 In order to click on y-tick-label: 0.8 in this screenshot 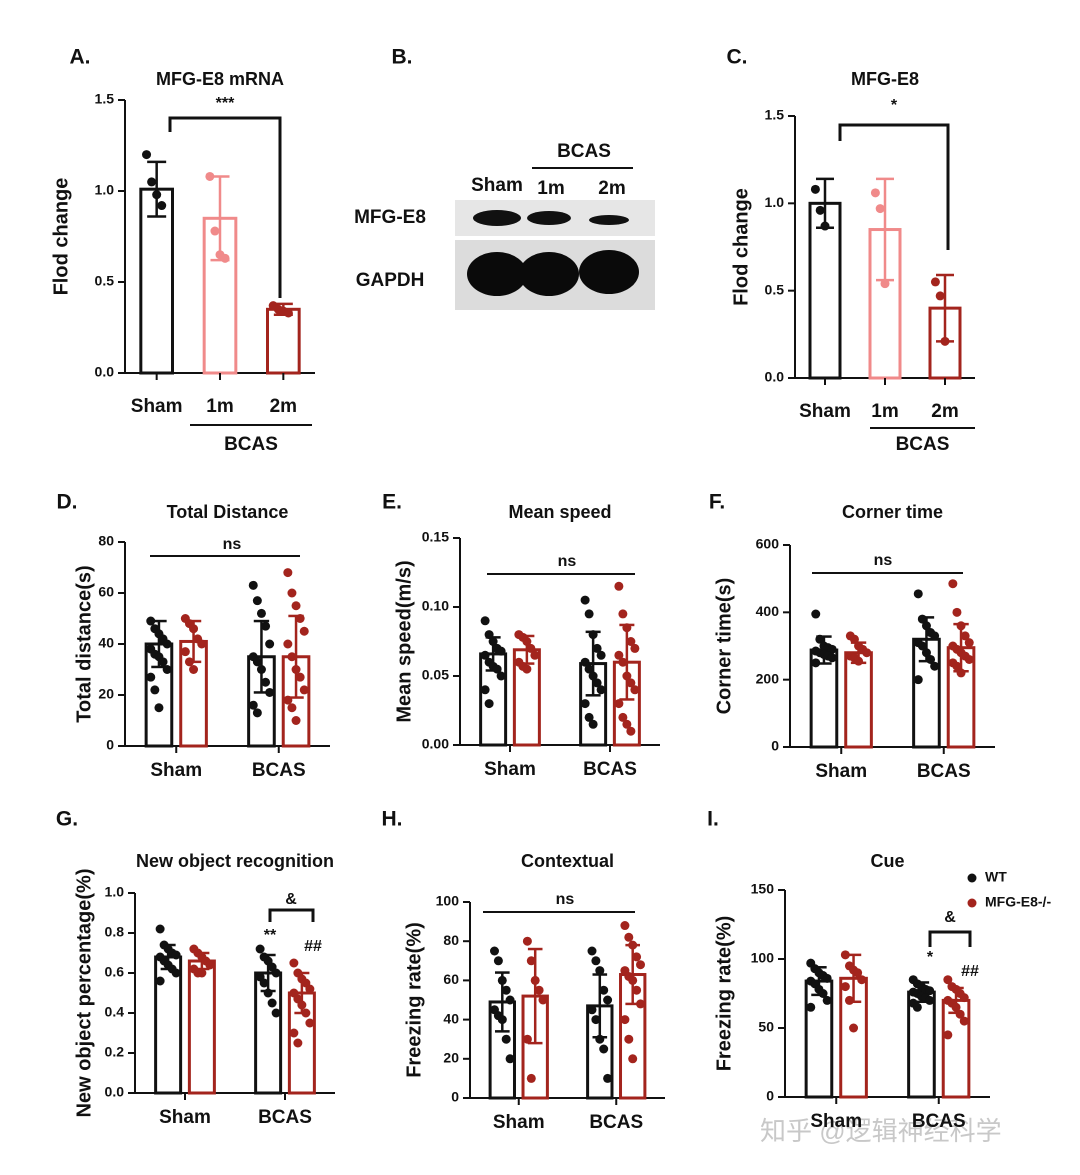, I will do `click(115, 932)`.